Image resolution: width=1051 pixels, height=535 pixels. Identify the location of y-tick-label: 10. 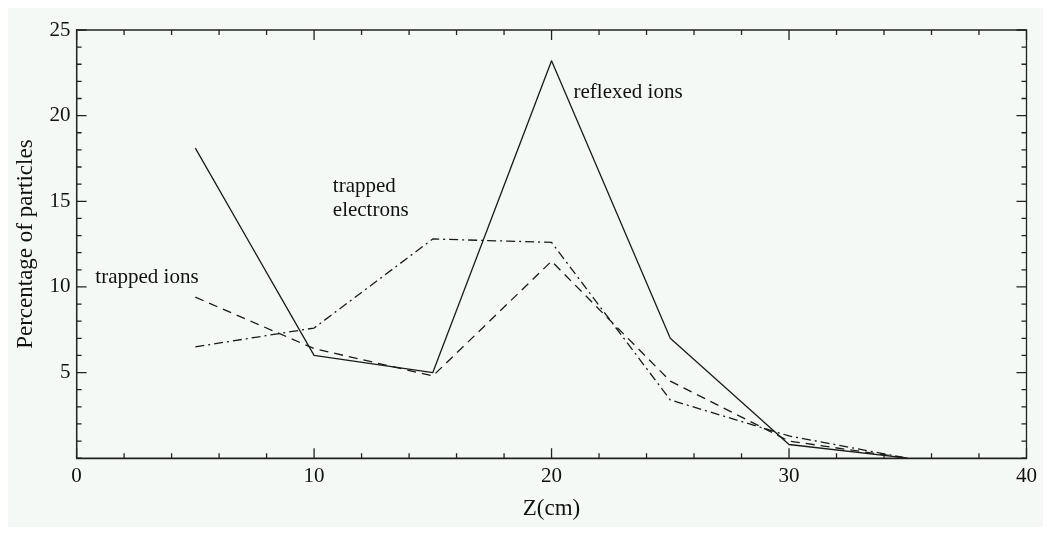
(60, 285).